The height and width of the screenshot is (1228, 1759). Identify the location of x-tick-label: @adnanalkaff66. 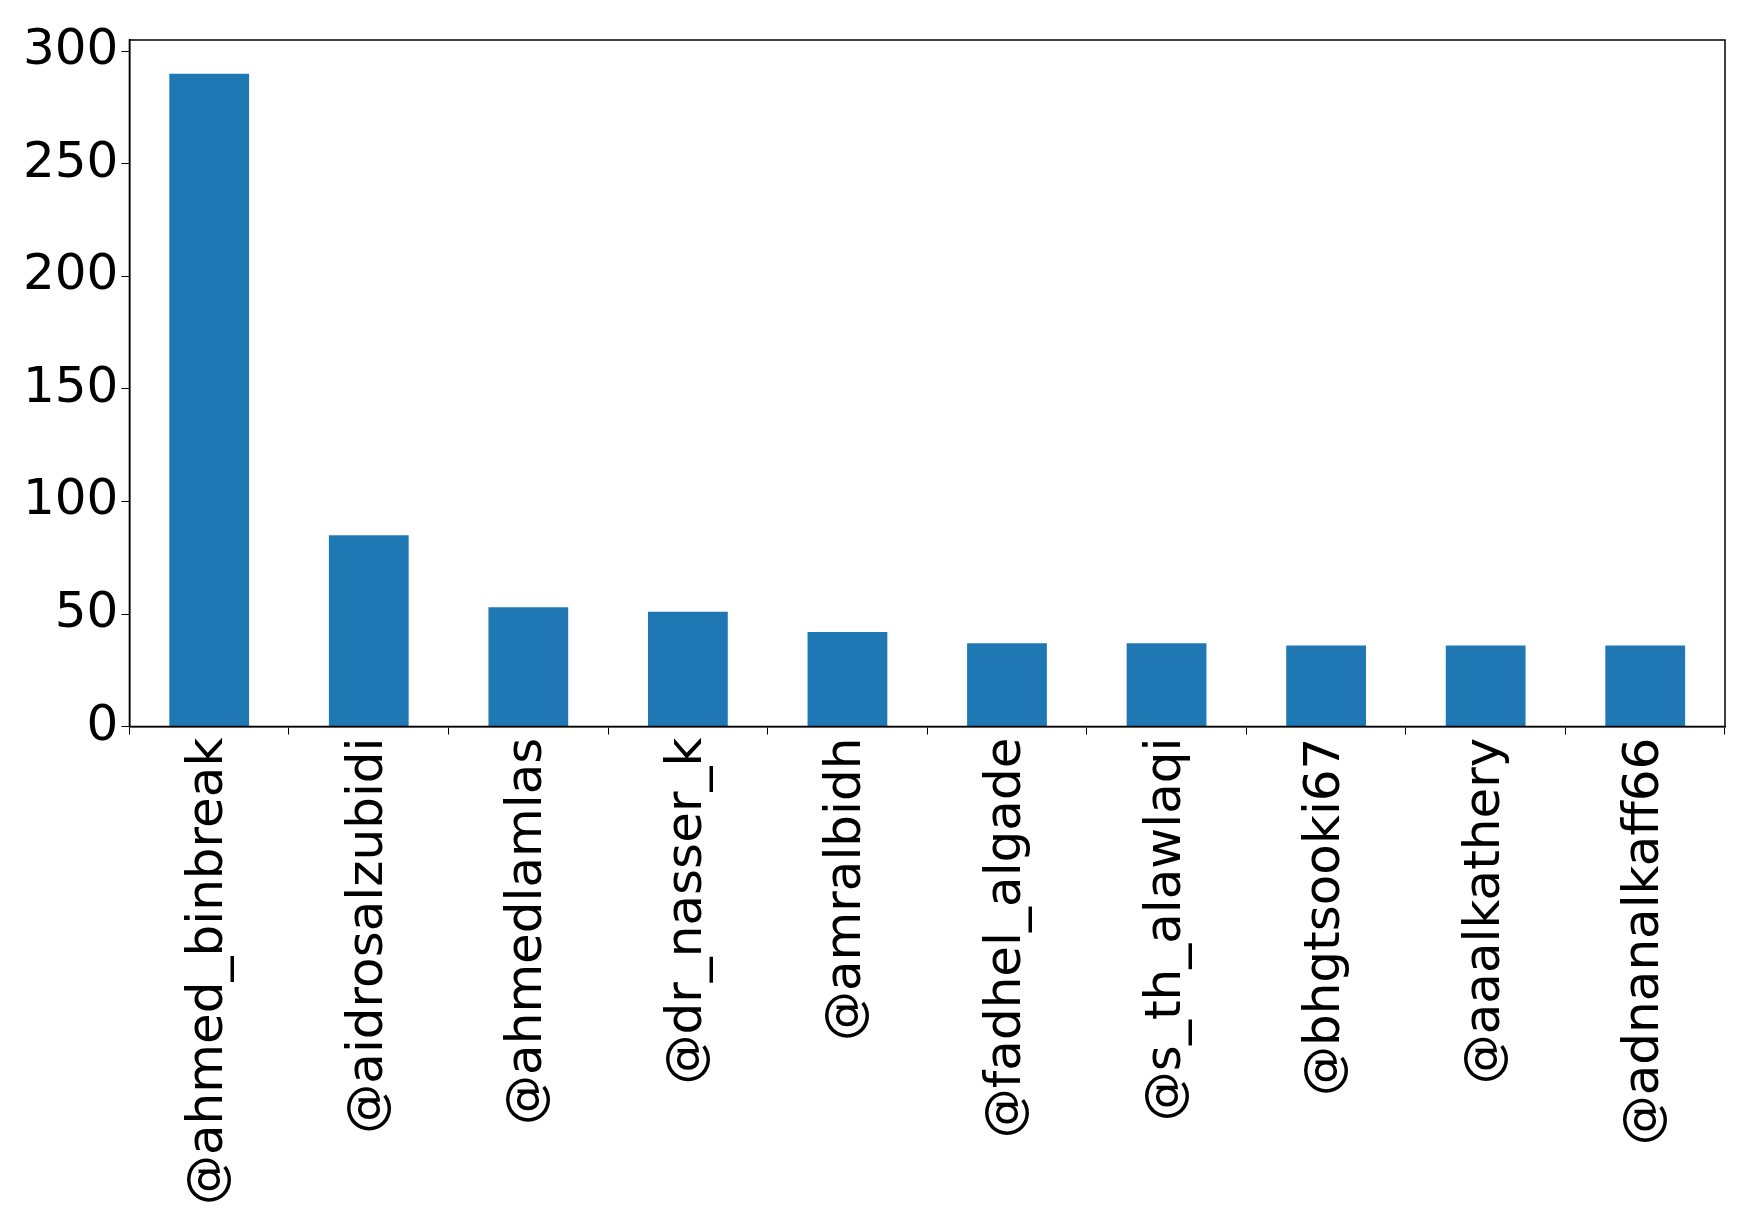
(1641, 941).